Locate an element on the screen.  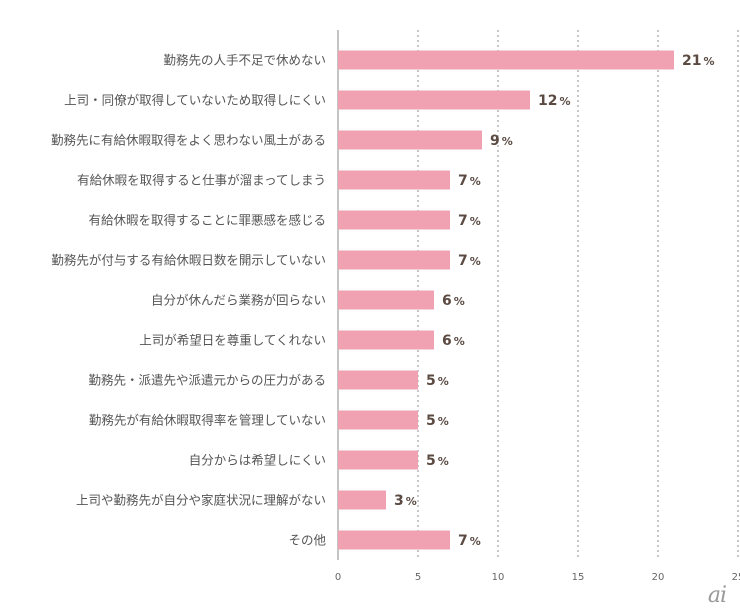
data-label: 9% is located at coordinates (501, 141).